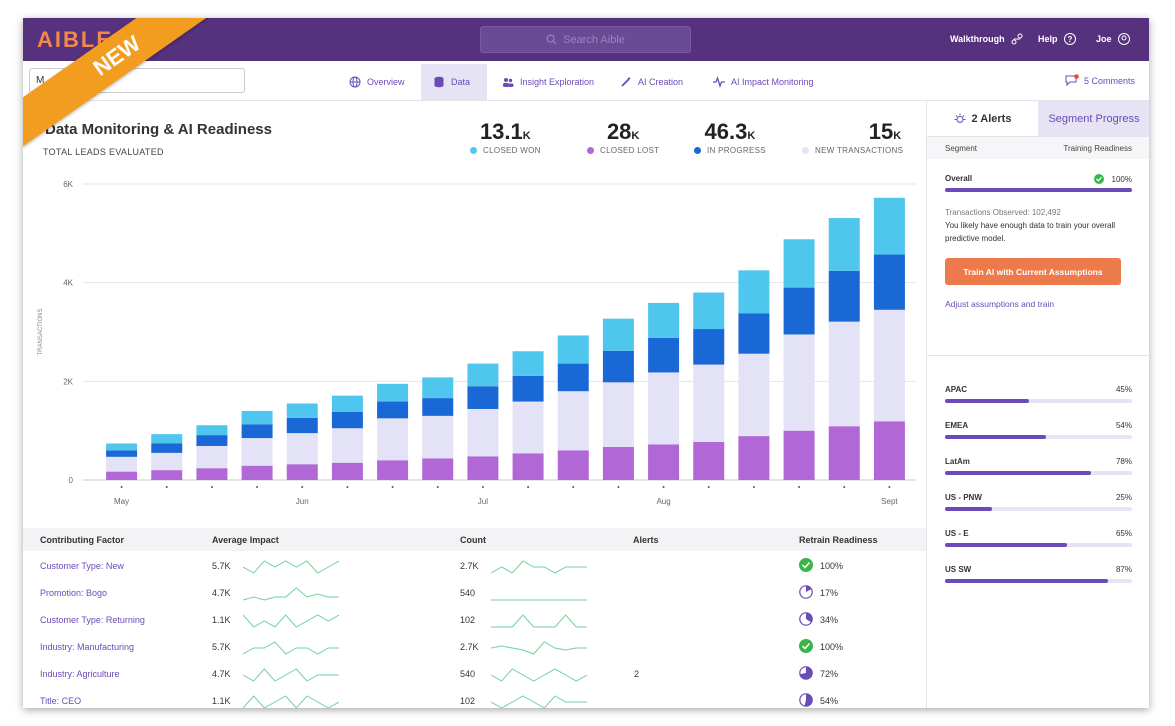 This screenshot has width=1175, height=726. Describe the element at coordinates (1113, 39) in the screenshot. I see `user-menu: Joe` at that location.